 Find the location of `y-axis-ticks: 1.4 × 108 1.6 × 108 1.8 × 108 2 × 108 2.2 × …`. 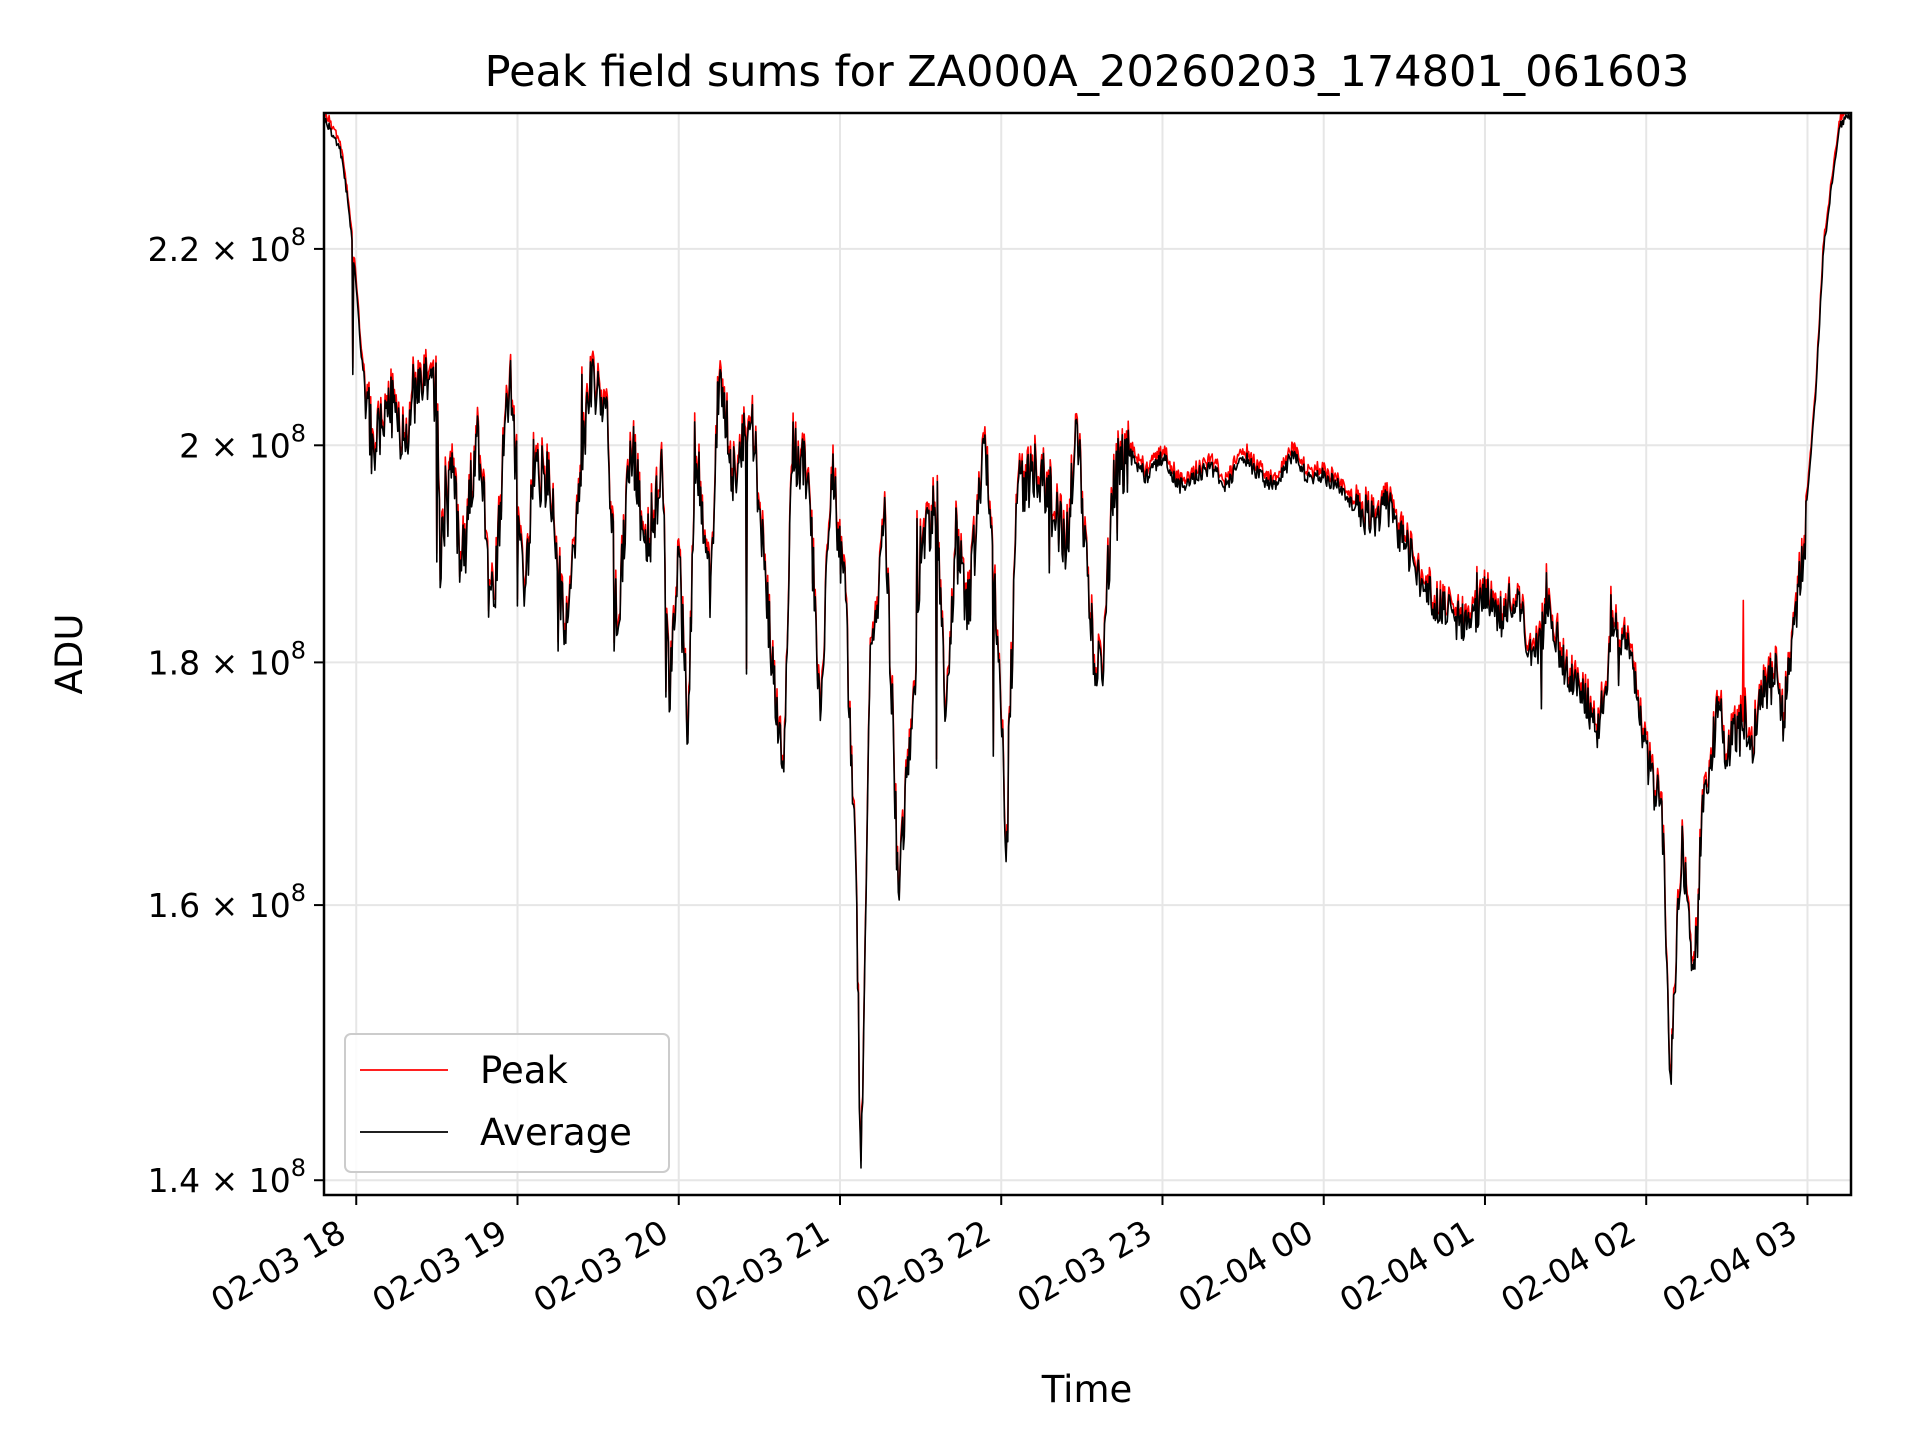

y-axis-ticks: 1.4 × 108 1.6 × 108 1.8 × 108 2 × 108 2.2 × … is located at coordinates (236, 711).